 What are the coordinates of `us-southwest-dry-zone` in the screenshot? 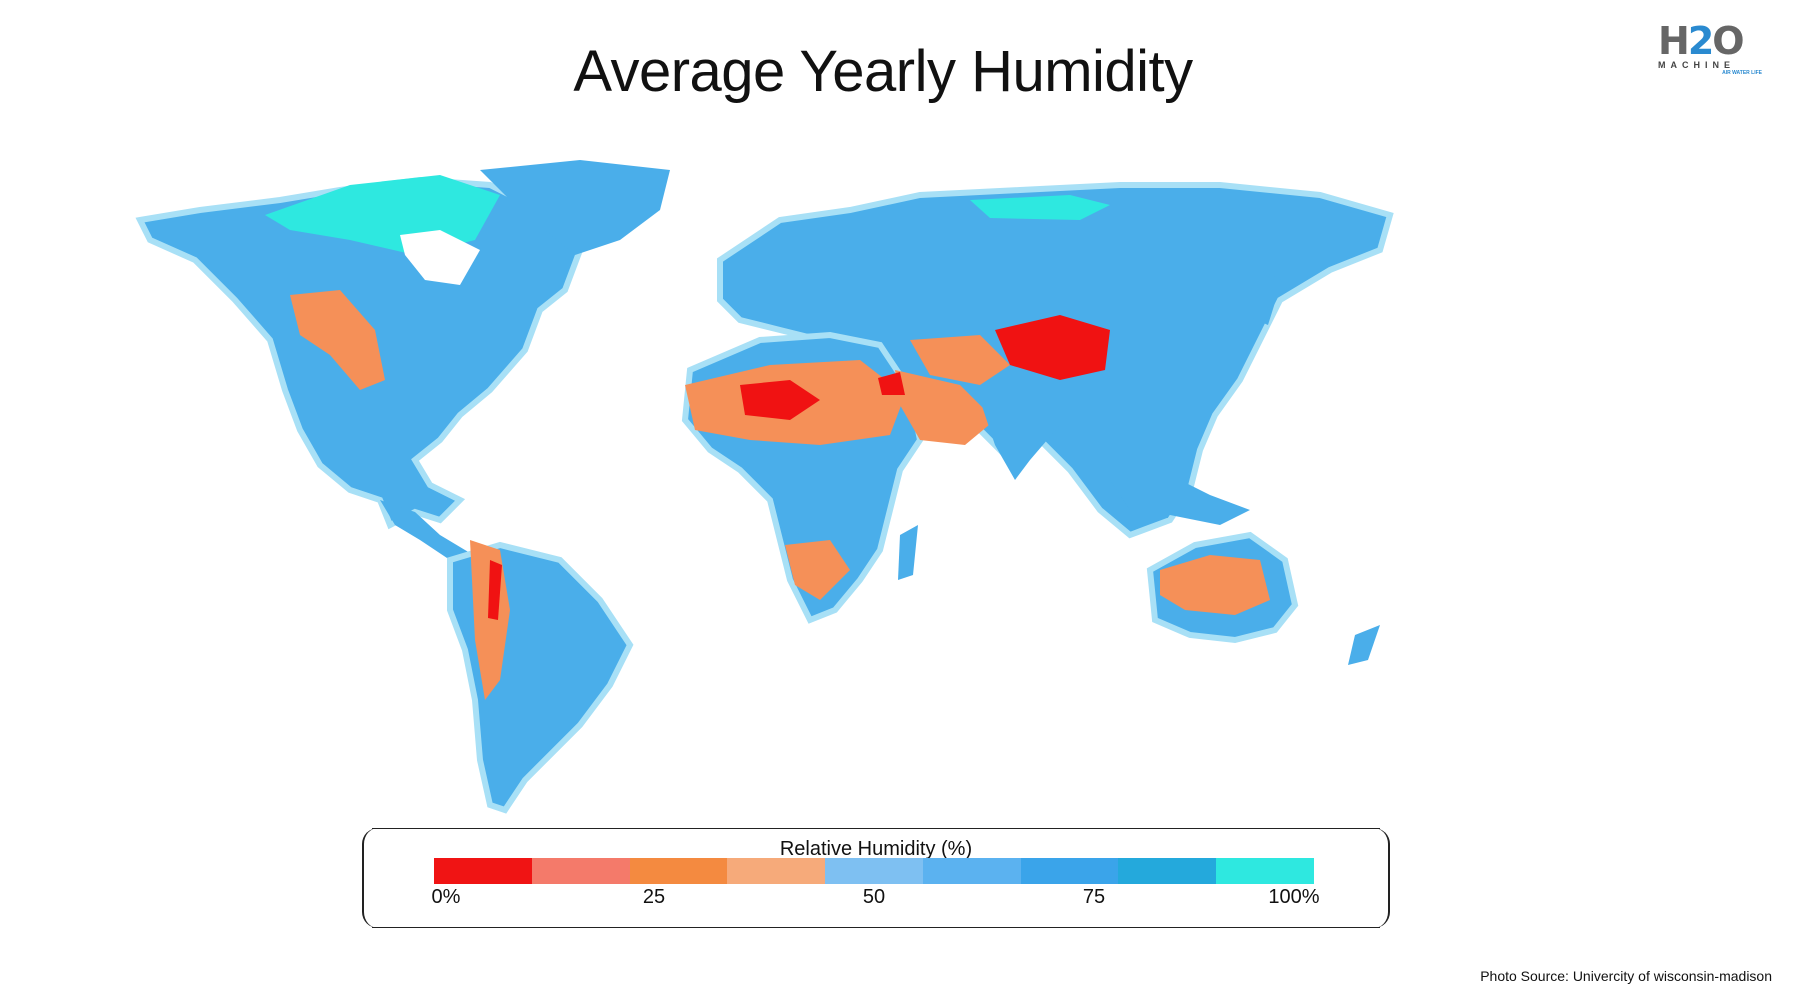 It's located at (337, 340).